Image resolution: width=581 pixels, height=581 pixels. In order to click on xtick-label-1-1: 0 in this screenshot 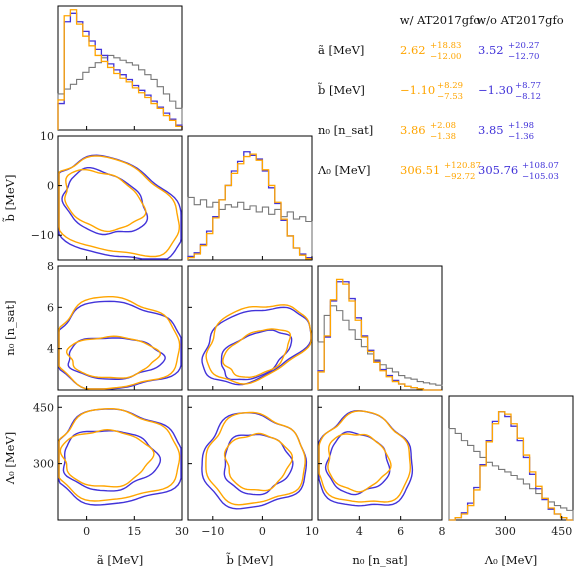, I will do `click(262, 531)`.